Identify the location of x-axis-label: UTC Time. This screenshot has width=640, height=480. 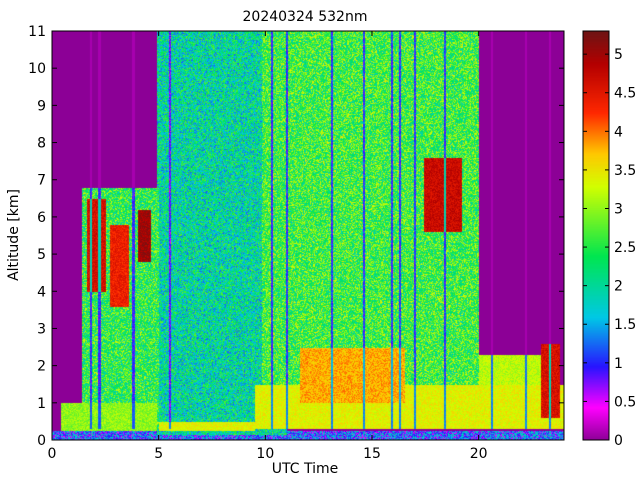
(305, 469).